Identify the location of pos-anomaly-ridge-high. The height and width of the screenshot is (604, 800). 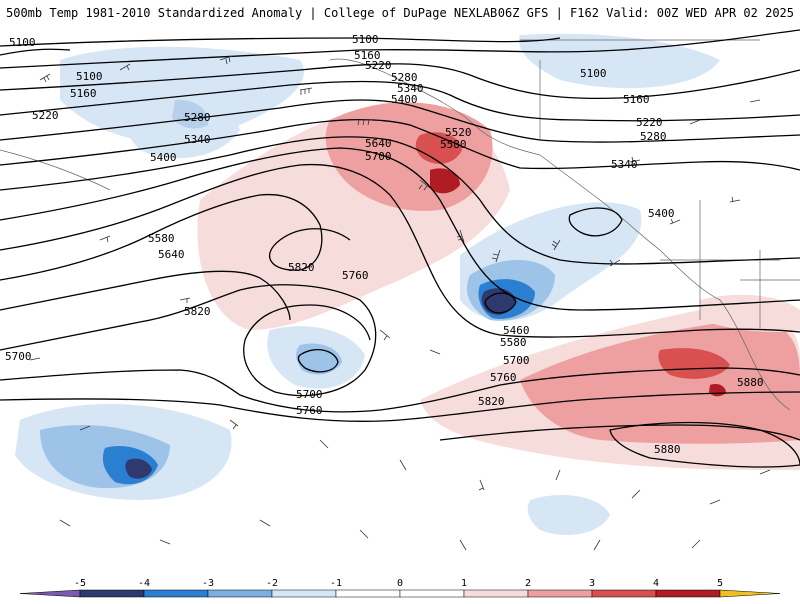
(438, 148).